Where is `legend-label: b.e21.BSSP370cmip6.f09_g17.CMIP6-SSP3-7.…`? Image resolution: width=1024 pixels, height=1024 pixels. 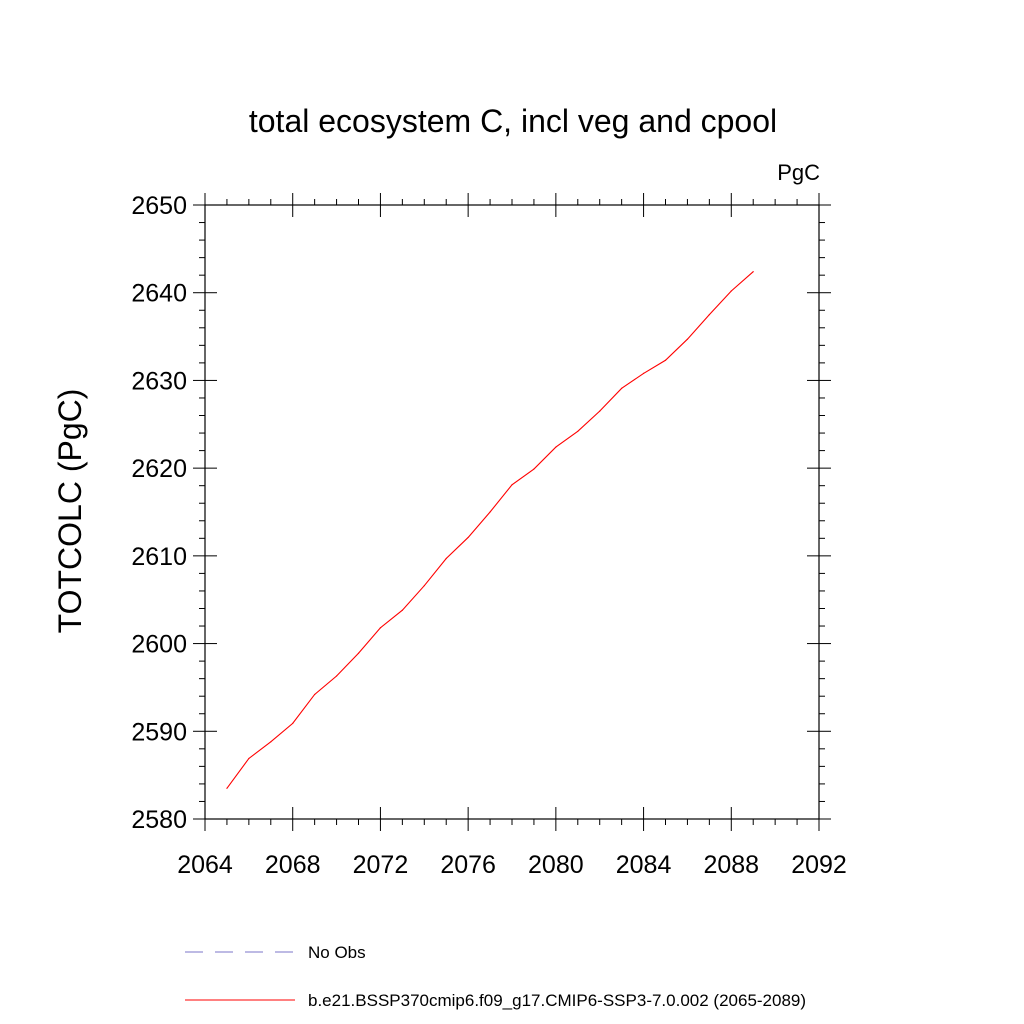 legend-label: b.e21.BSSP370cmip6.f09_g17.CMIP6-SSP3-7.… is located at coordinates (557, 1000).